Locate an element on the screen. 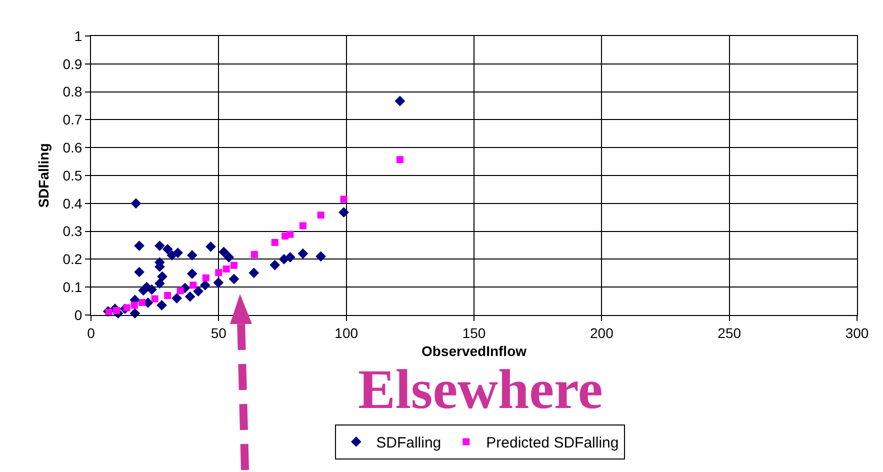 The width and height of the screenshot is (883, 472). y-tick-label: 1 is located at coordinates (78, 36).